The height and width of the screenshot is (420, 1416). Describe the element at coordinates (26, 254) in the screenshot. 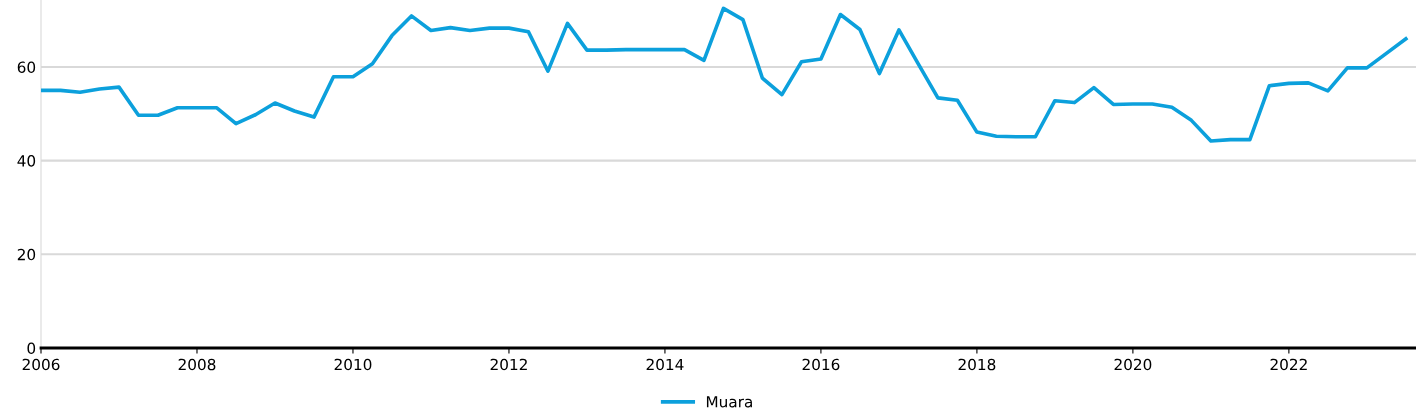

I see `y-tick-label: 20` at that location.